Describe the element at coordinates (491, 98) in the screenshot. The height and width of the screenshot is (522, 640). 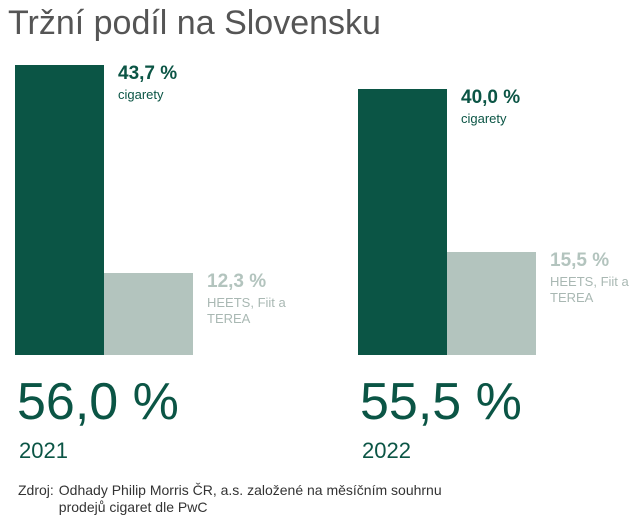
I see `value-label: 40,0 %` at that location.